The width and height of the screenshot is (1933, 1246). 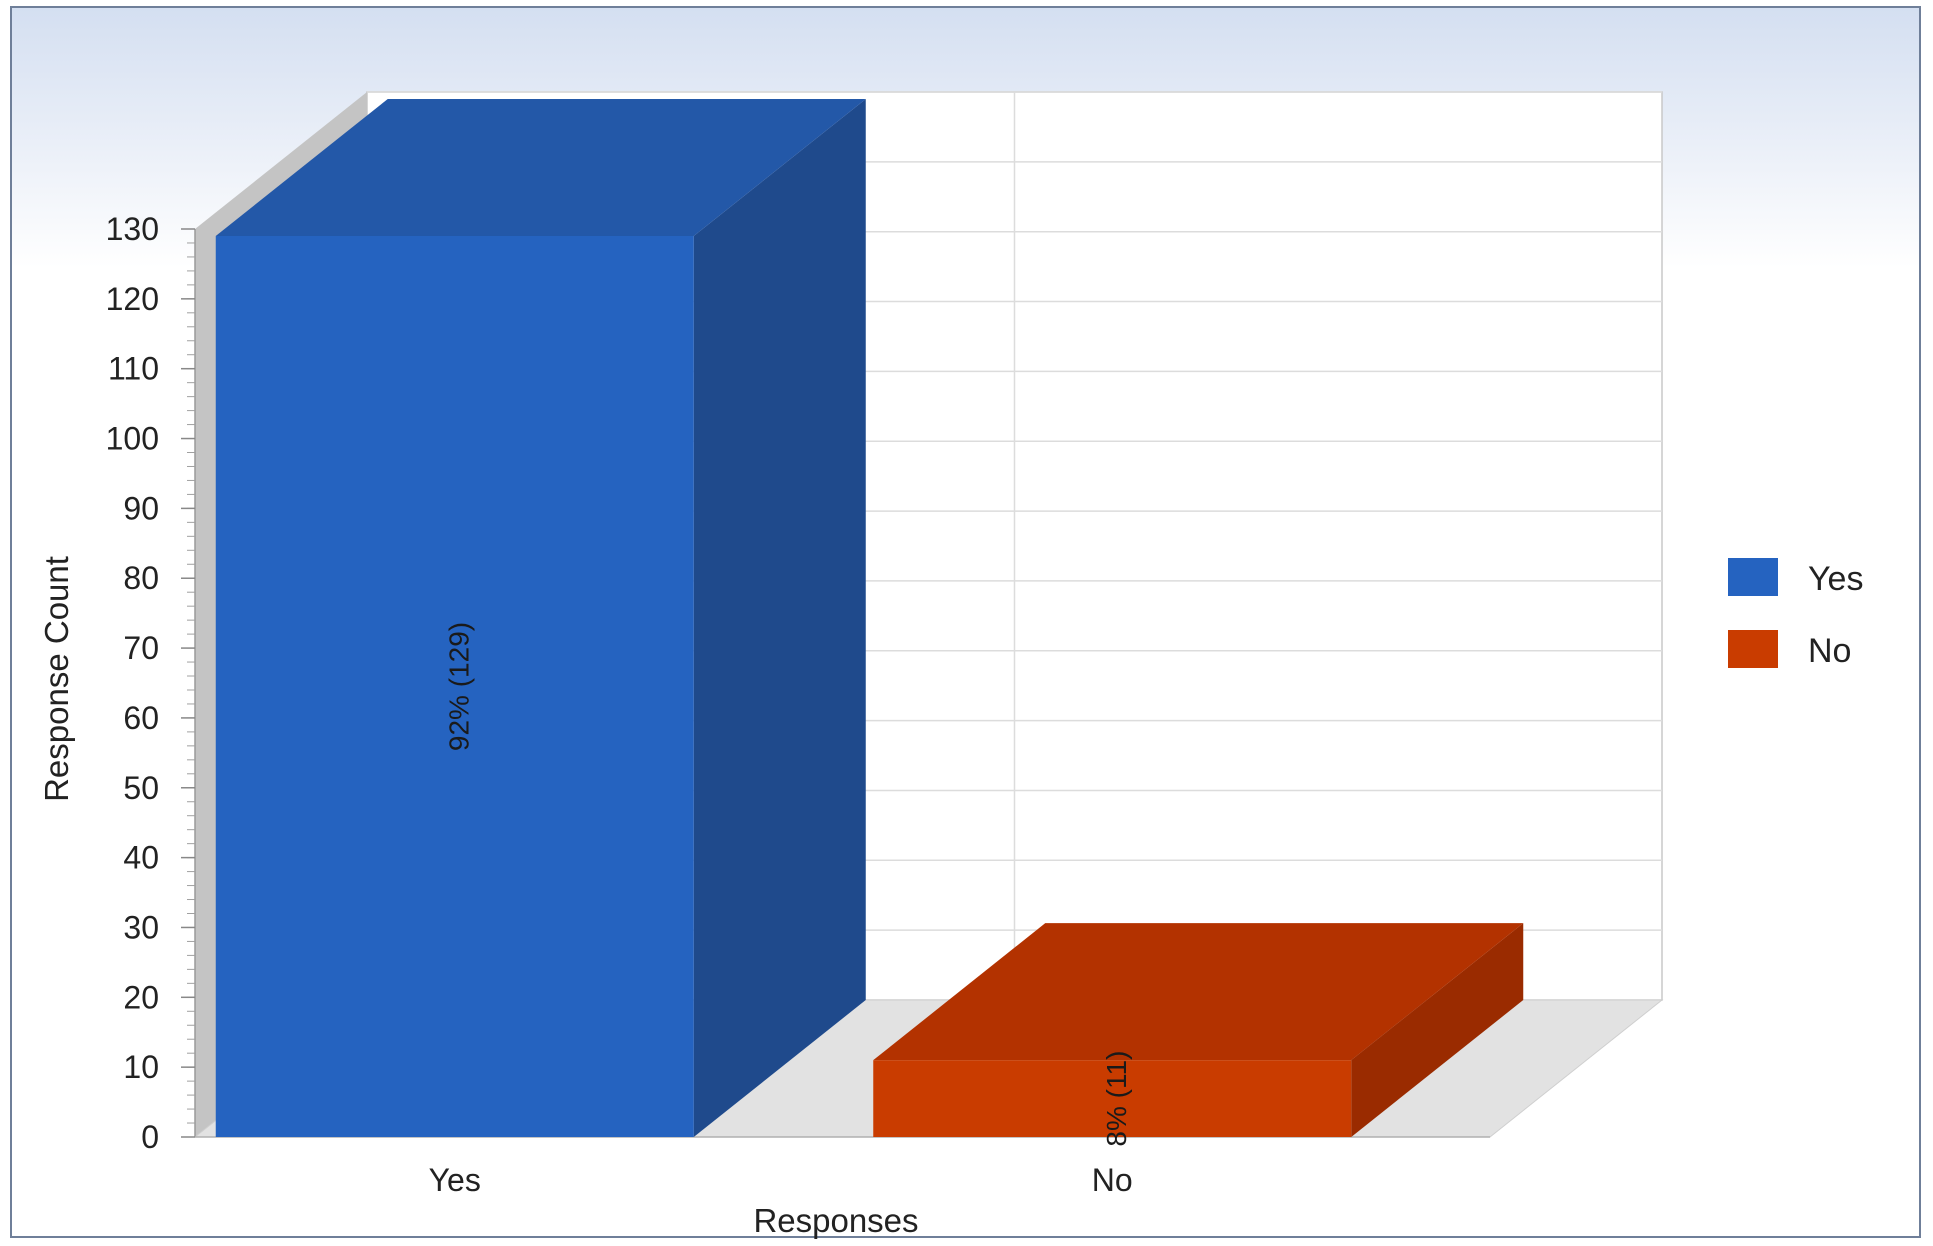 What do you see at coordinates (459, 686) in the screenshot?
I see `data-label-yes: 92% (129)` at bounding box center [459, 686].